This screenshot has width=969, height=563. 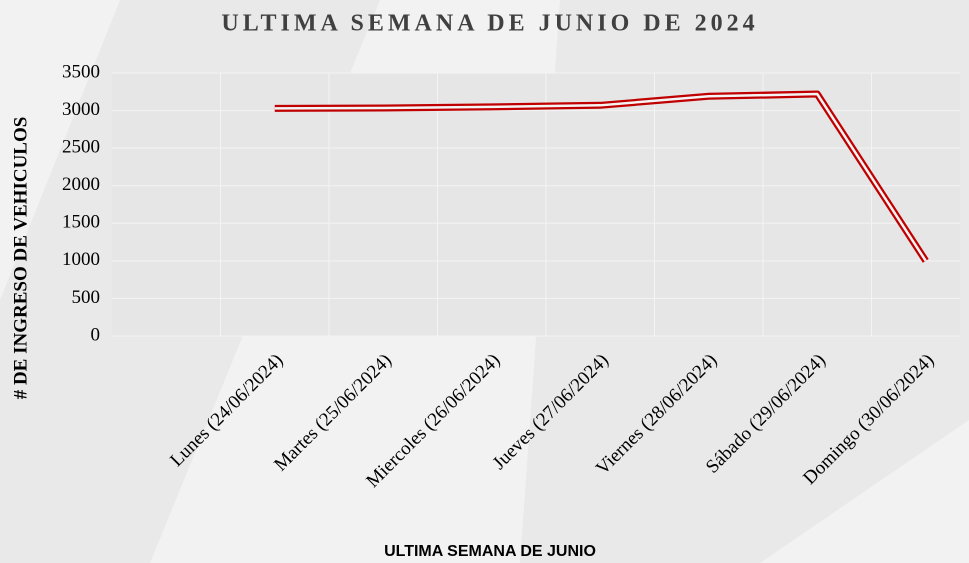 What do you see at coordinates (81, 71) in the screenshot?
I see `y-tick-label: 3500` at bounding box center [81, 71].